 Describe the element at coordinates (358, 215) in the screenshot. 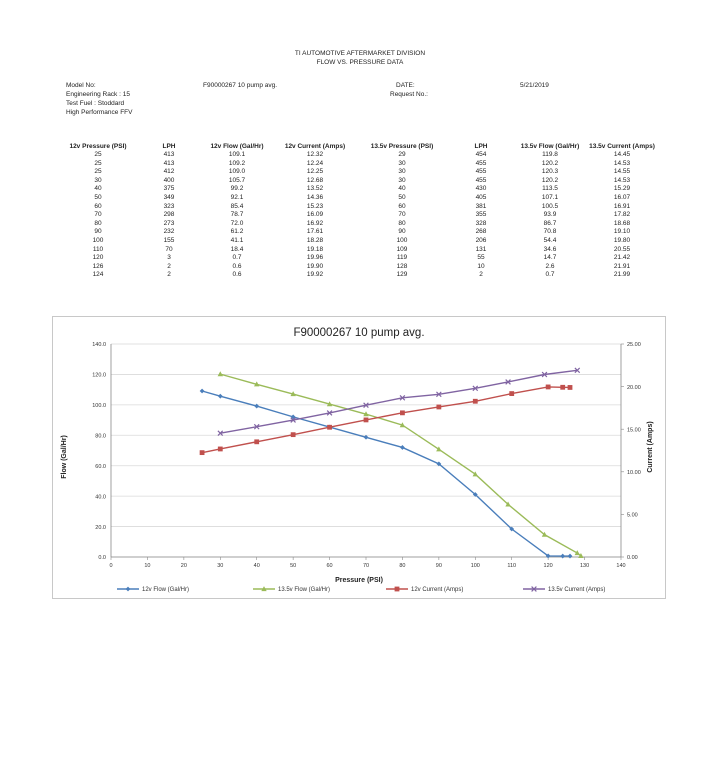

I see `table-row: 70 298 78.7 16.09 70 355 93.9 17.82` at that location.